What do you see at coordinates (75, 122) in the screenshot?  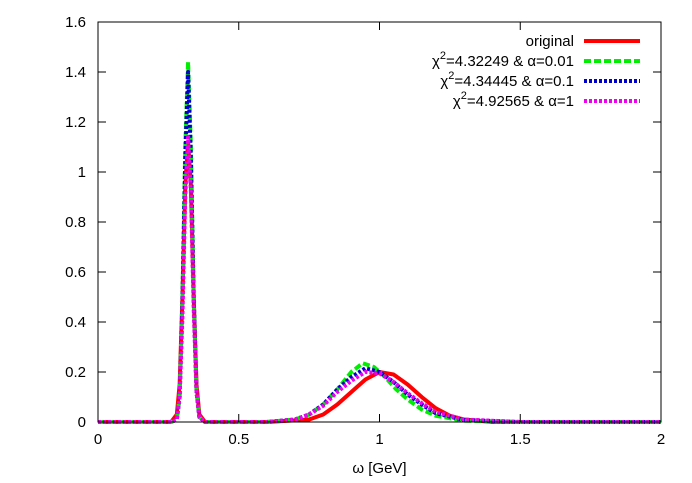 I see `y-tick-label: 1.2` at bounding box center [75, 122].